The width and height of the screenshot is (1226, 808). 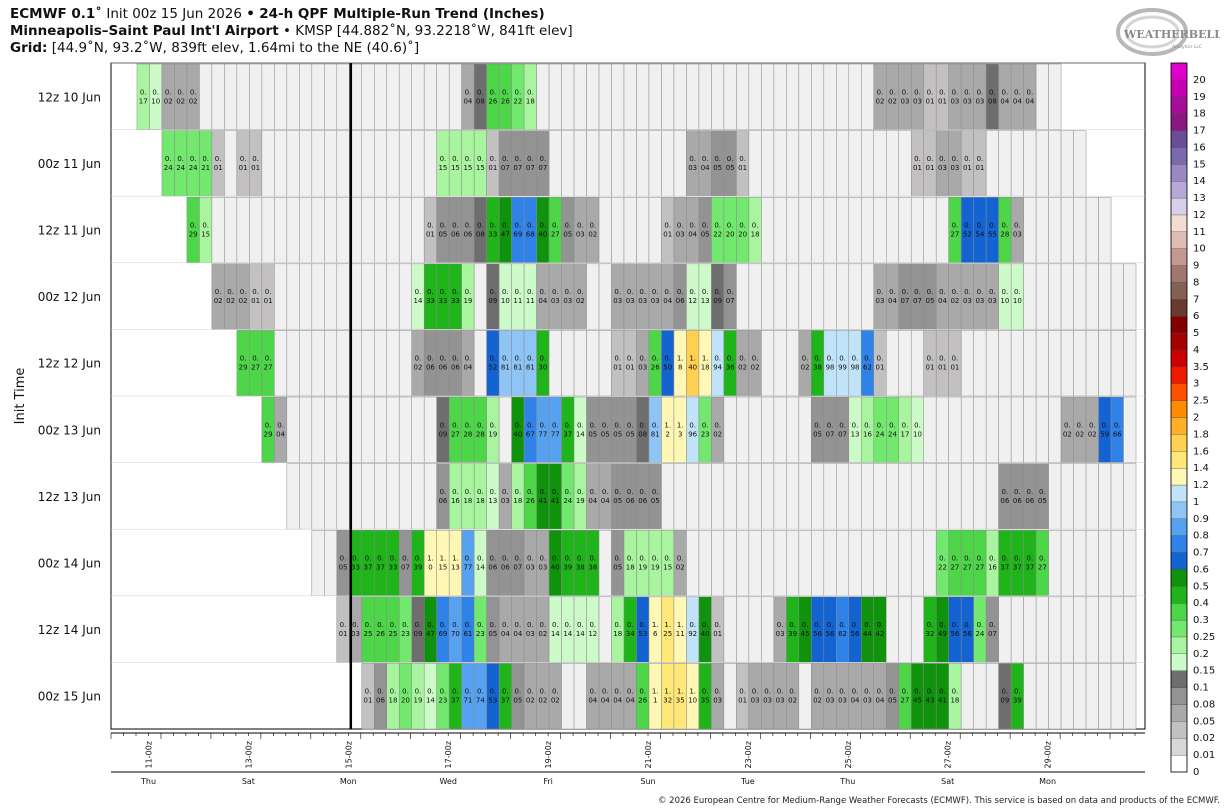 I want to click on cell-value-frac: 34, so click(x=630, y=634).